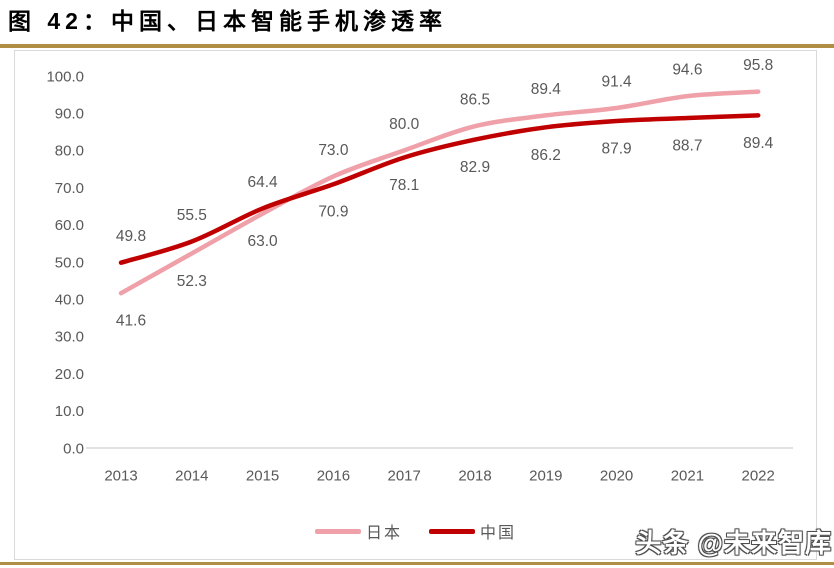  I want to click on y-tick-label: 0.0, so click(73, 448).